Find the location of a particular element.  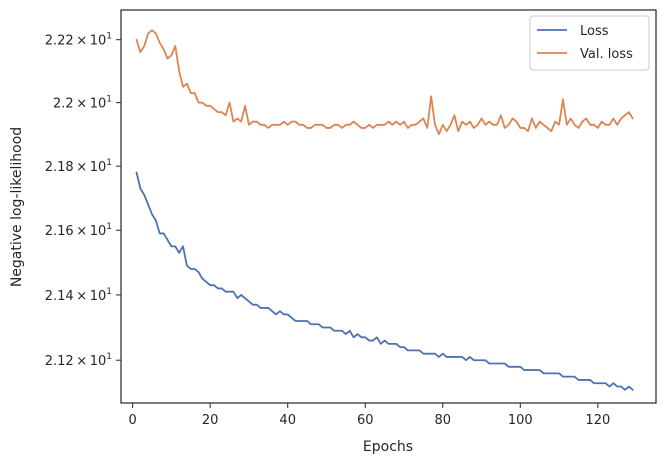

x-tick-label: 120 is located at coordinates (597, 420).